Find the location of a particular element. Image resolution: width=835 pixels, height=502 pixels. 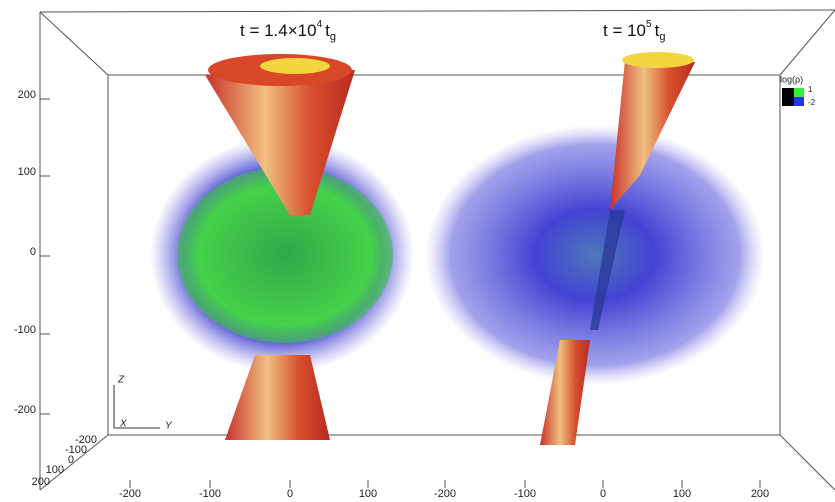

z-tick-label: 0 is located at coordinates (33, 252).